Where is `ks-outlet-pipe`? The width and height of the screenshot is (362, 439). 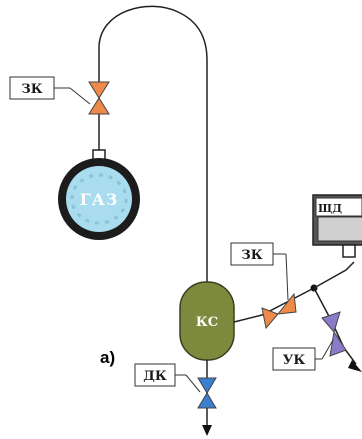 ks-outlet-pipe is located at coordinates (274, 305).